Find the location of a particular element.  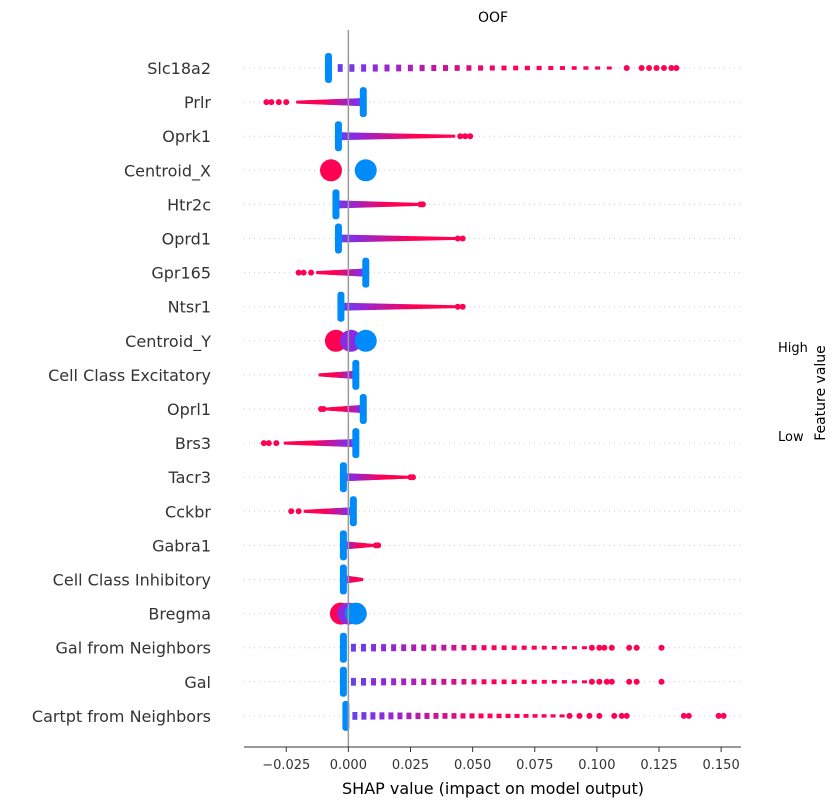

colorbar-high-label: High is located at coordinates (793, 348).